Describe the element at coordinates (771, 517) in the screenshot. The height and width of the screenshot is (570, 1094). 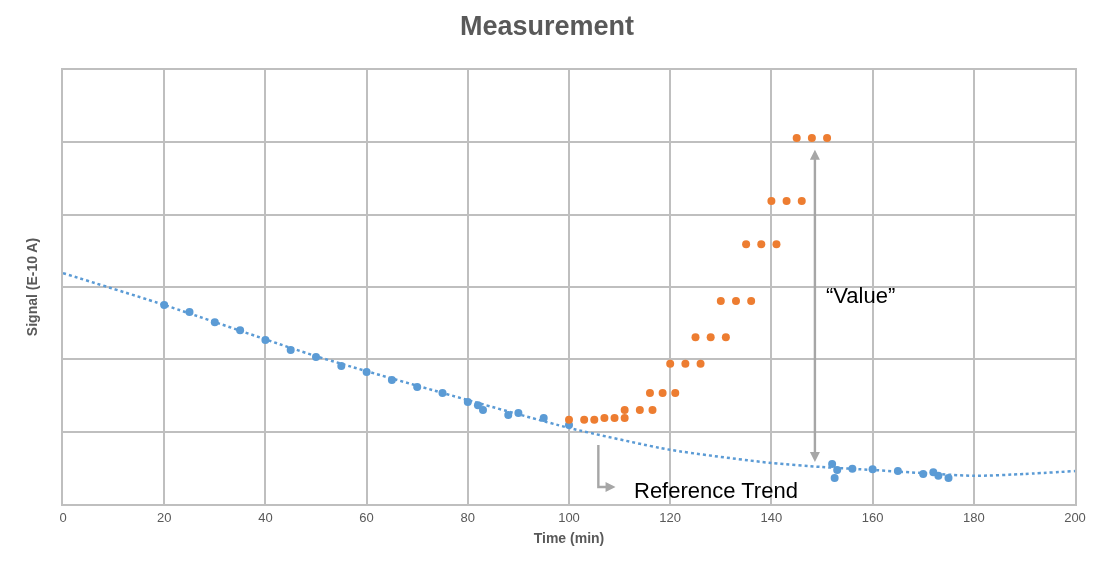
I see `x-tick-label: 140` at that location.